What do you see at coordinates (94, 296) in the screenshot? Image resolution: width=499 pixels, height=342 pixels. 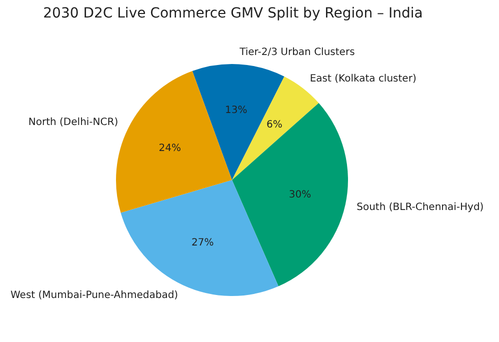 I see `slice-label: West (Mumbai-Pune-Ahmedabad)` at bounding box center [94, 296].